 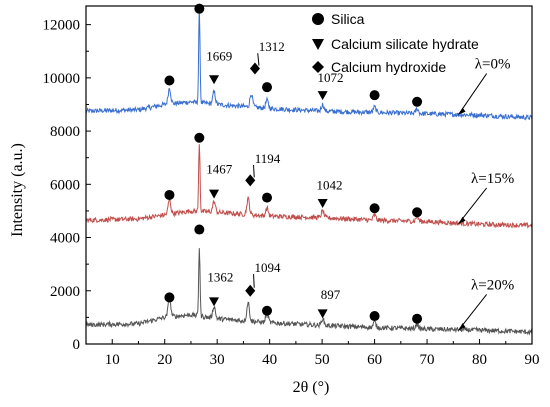 What do you see at coordinates (322, 360) in the screenshot?
I see `x-tick-label: 50` at bounding box center [322, 360].